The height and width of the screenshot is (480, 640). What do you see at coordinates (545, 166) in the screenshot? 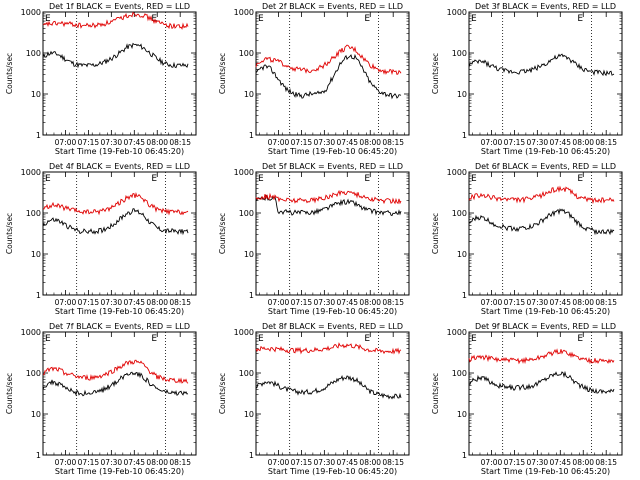
I see `panel-title: Det 6f BLACK = Events, RED = LLD` at bounding box center [545, 166].